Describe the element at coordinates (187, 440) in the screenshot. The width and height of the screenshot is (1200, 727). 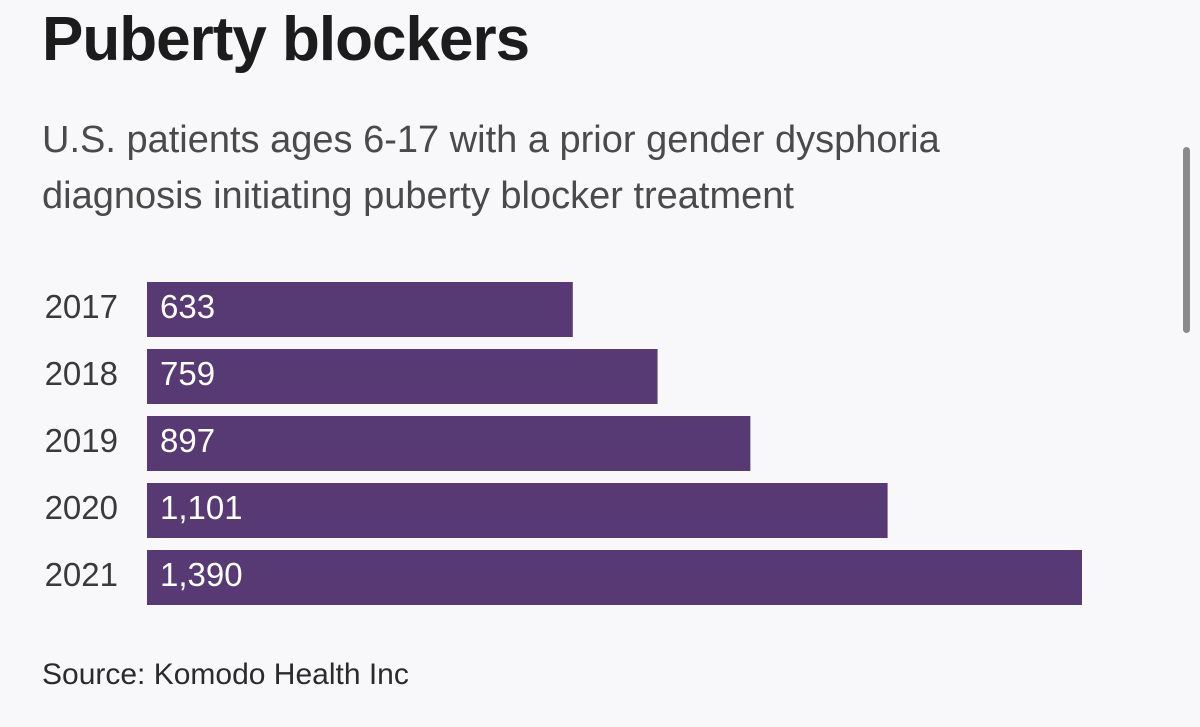
I see `bar-value-label: 897` at that location.